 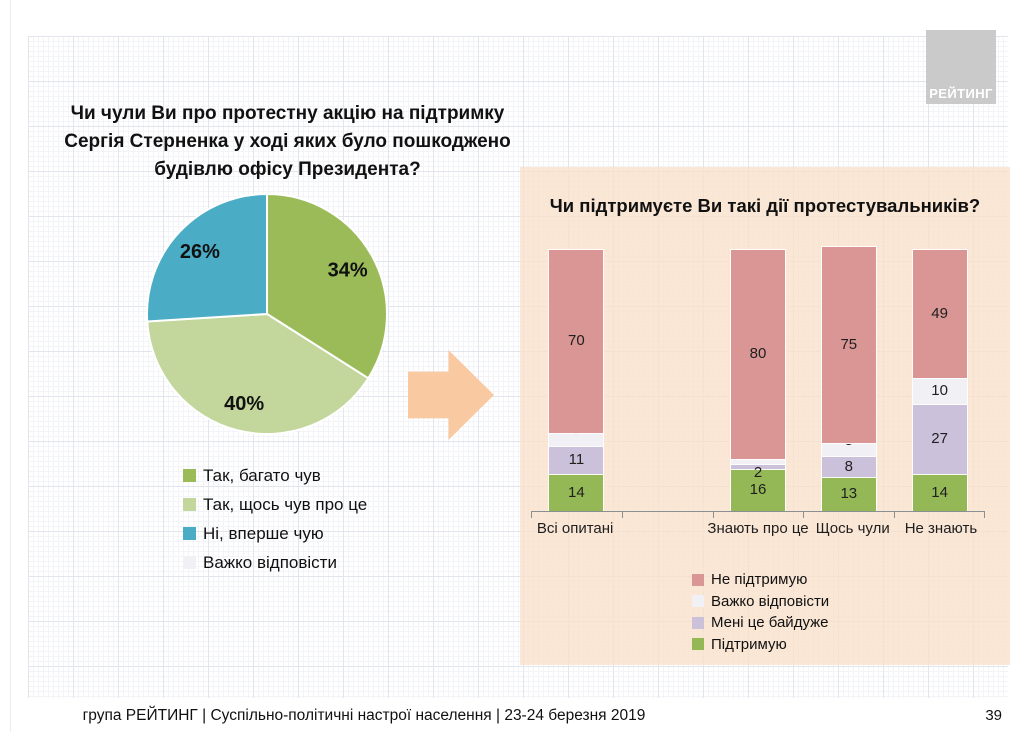 I want to click on bar-slot: 162280, so click(x=758, y=380).